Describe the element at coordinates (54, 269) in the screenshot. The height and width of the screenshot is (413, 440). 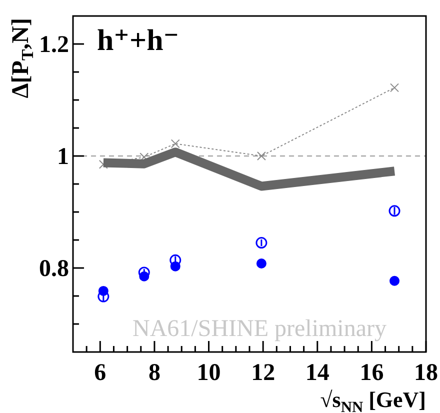
I see `y-tick-label: 0.8` at that location.